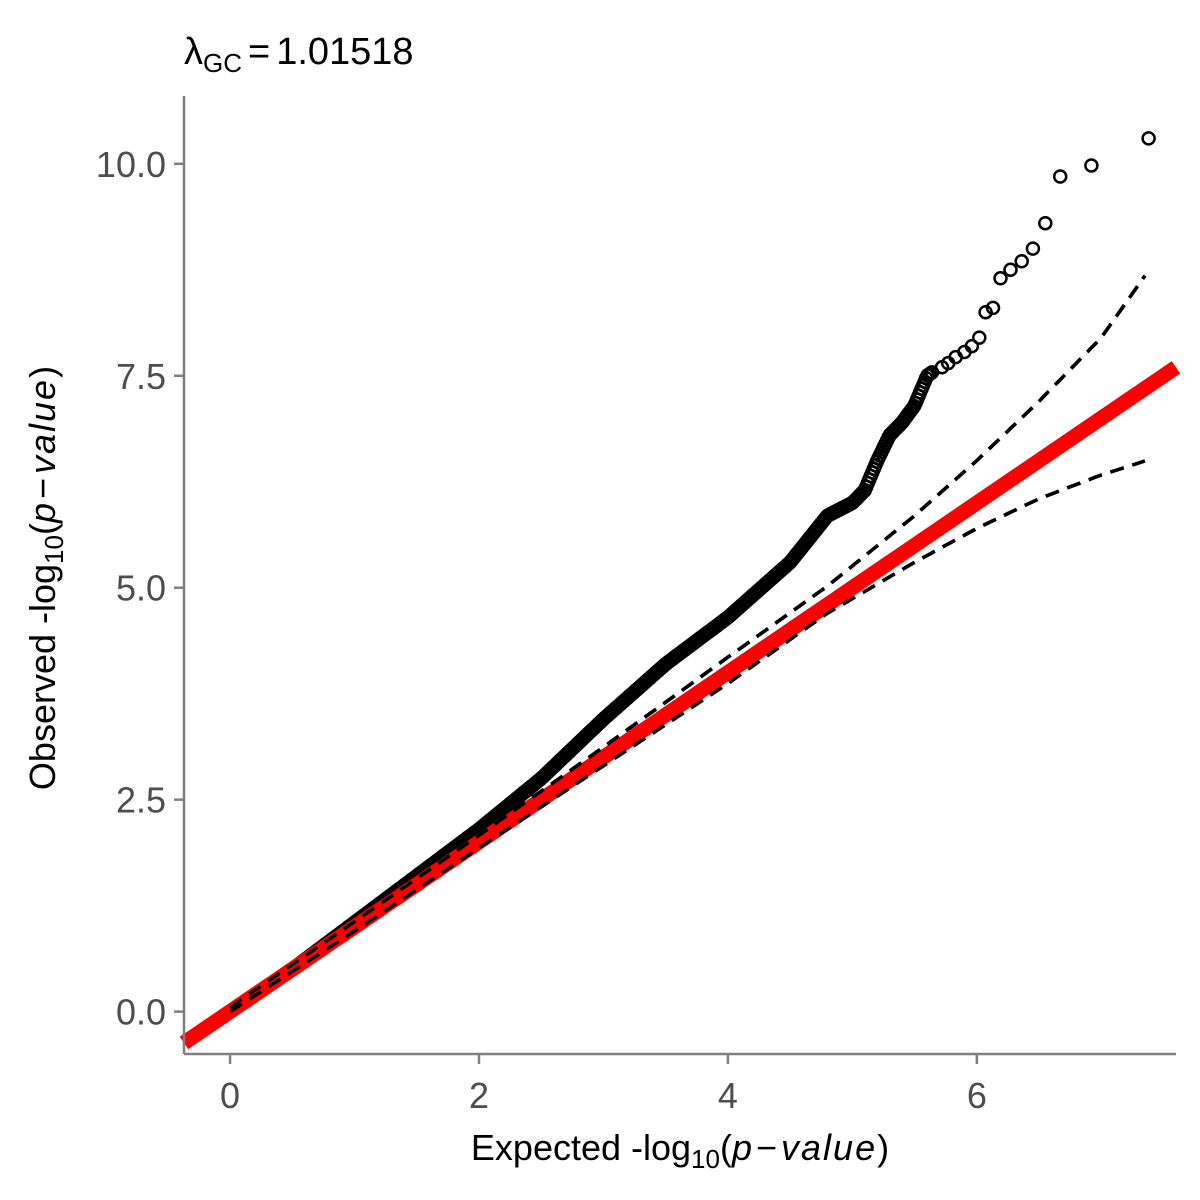 This screenshot has height=1200, width=1200. What do you see at coordinates (479, 1095) in the screenshot?
I see `x-tick-label: 2` at bounding box center [479, 1095].